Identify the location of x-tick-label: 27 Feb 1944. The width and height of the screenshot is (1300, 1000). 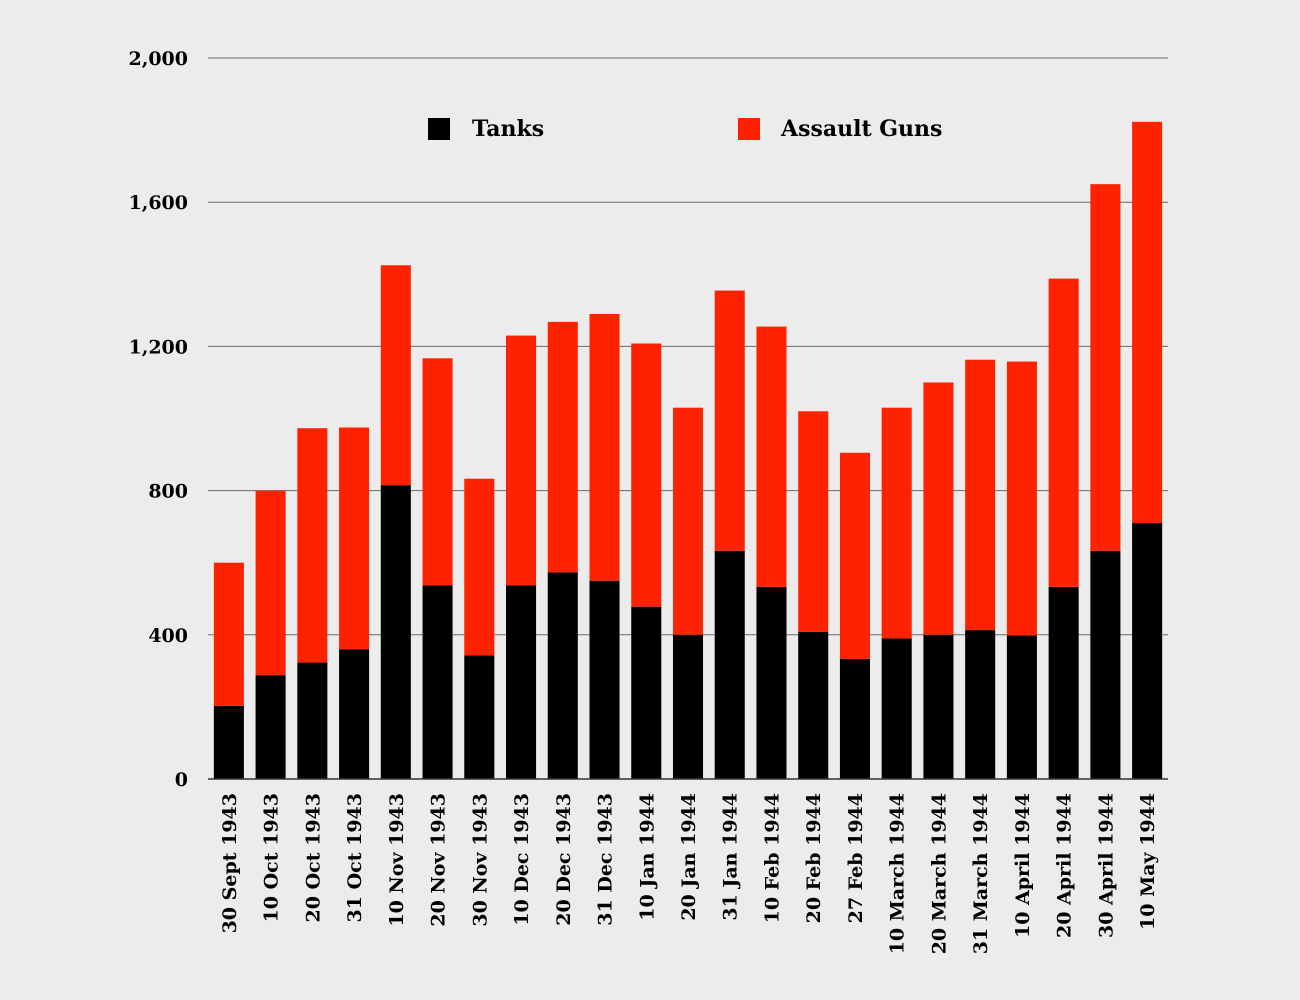
(856, 858).